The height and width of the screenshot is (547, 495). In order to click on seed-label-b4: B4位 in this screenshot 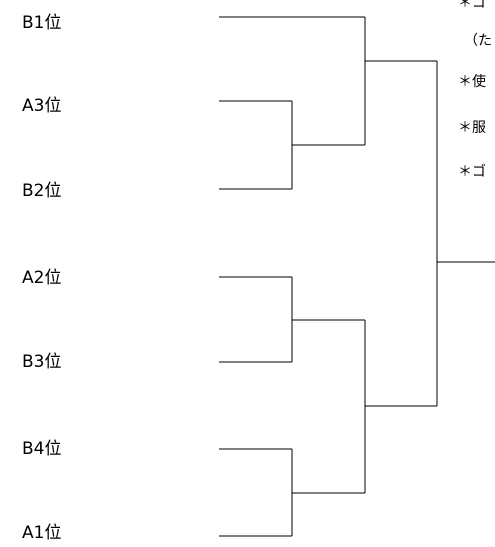, I will do `click(42, 449)`.